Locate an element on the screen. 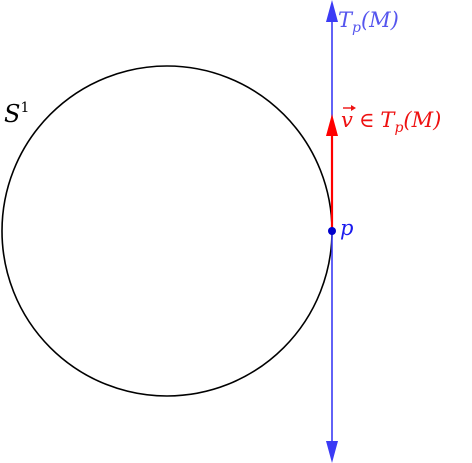  vector-label-space-subscript: p is located at coordinates (398, 128).